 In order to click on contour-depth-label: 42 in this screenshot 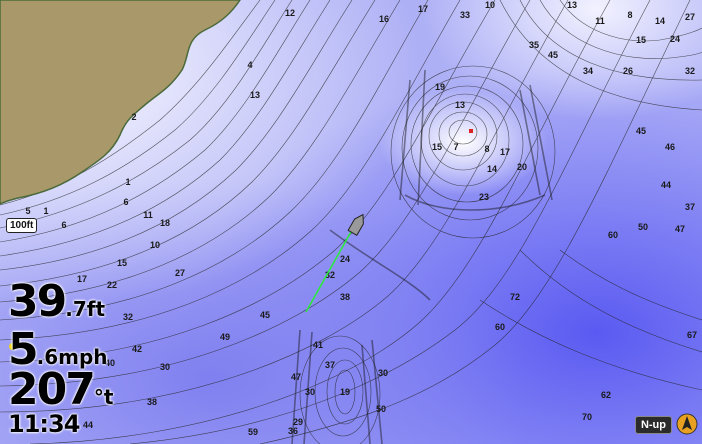, I will do `click(137, 349)`.